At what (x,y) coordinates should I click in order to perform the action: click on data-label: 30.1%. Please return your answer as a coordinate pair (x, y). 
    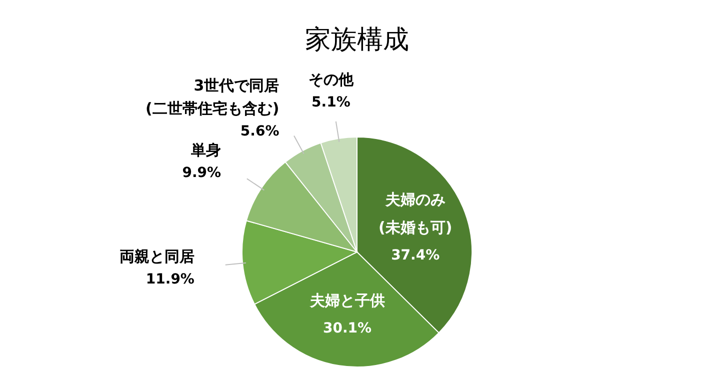
    Looking at the image, I should click on (347, 328).